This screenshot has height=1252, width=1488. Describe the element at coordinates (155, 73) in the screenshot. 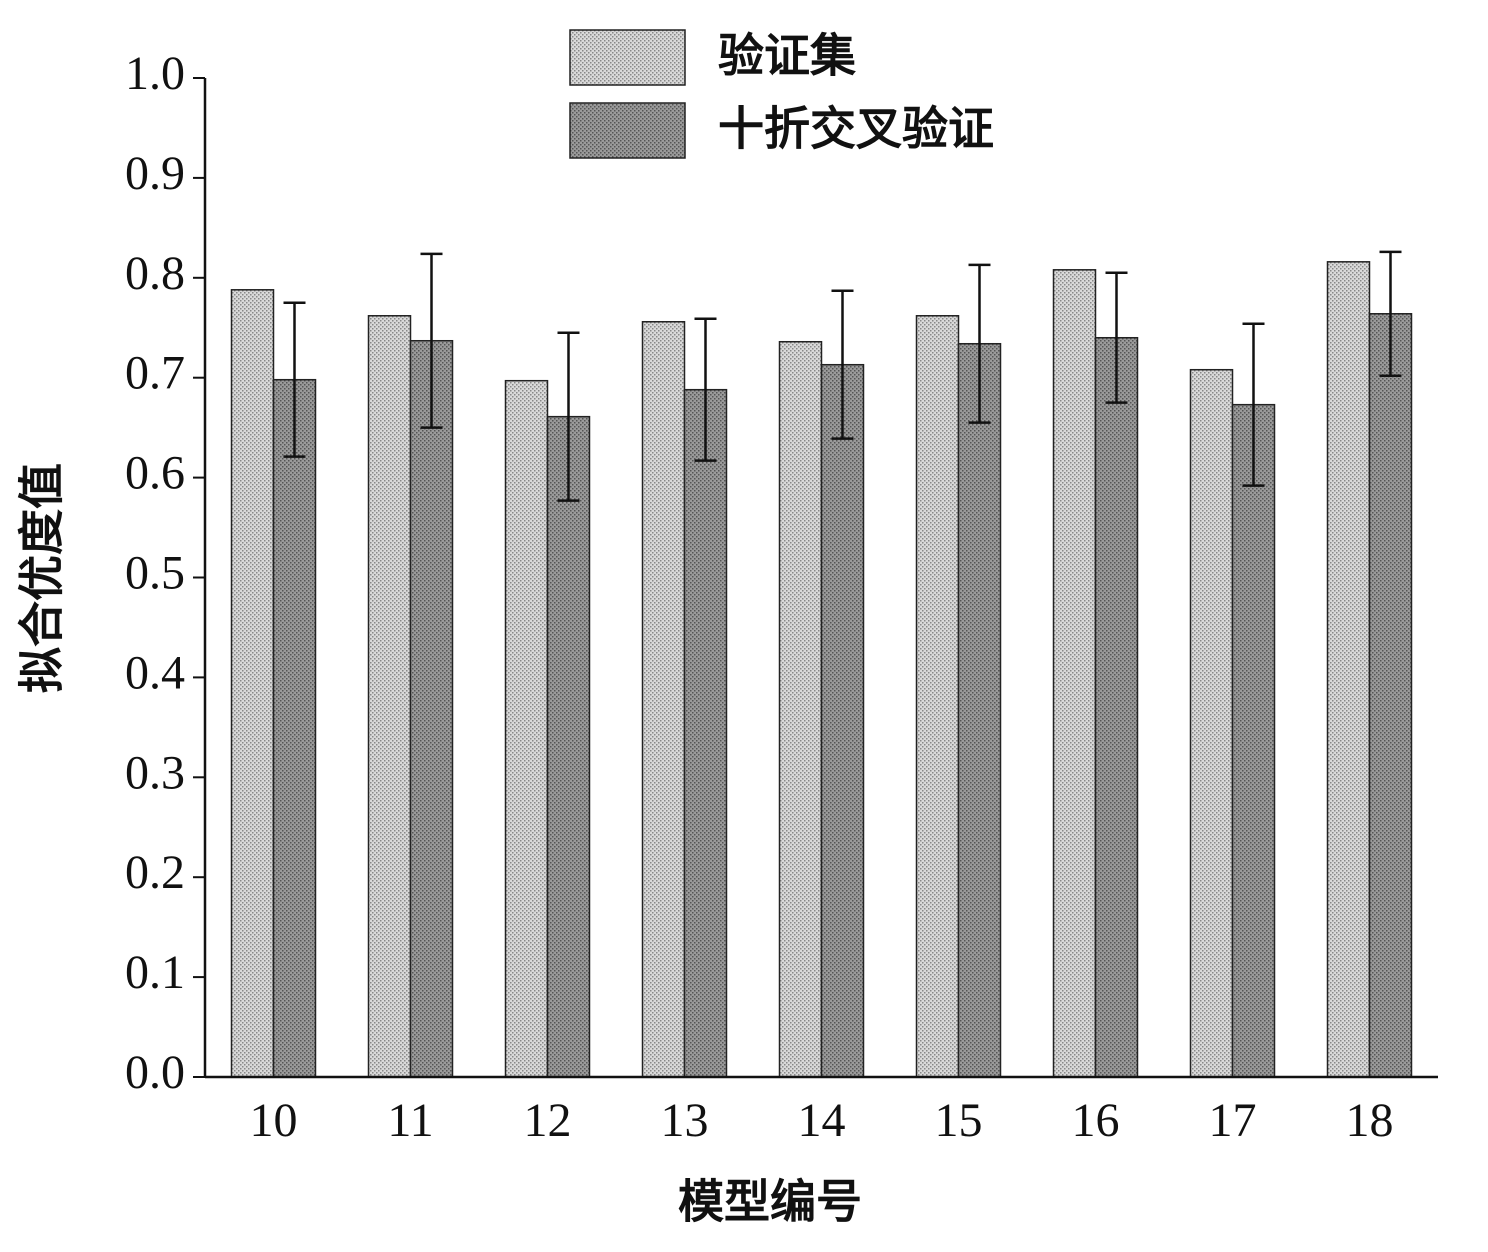

I see `y-tick-label: 1.0` at that location.